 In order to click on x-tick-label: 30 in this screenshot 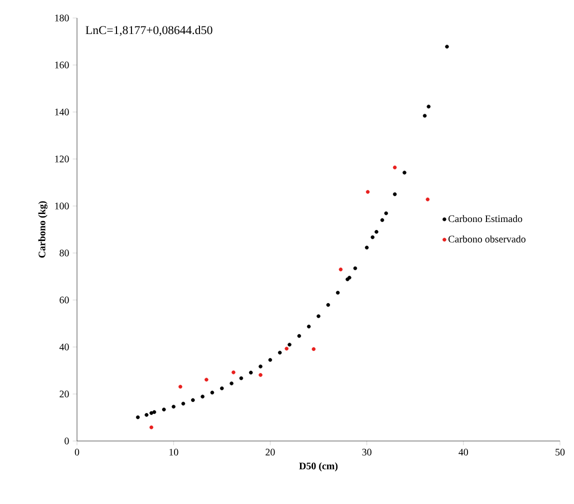, I will do `click(367, 452)`.